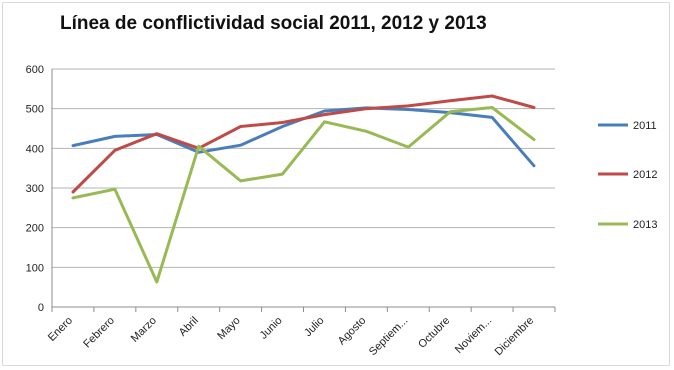 The image size is (674, 370). Describe the element at coordinates (189, 327) in the screenshot. I see `x-tick-label: Abril` at that location.